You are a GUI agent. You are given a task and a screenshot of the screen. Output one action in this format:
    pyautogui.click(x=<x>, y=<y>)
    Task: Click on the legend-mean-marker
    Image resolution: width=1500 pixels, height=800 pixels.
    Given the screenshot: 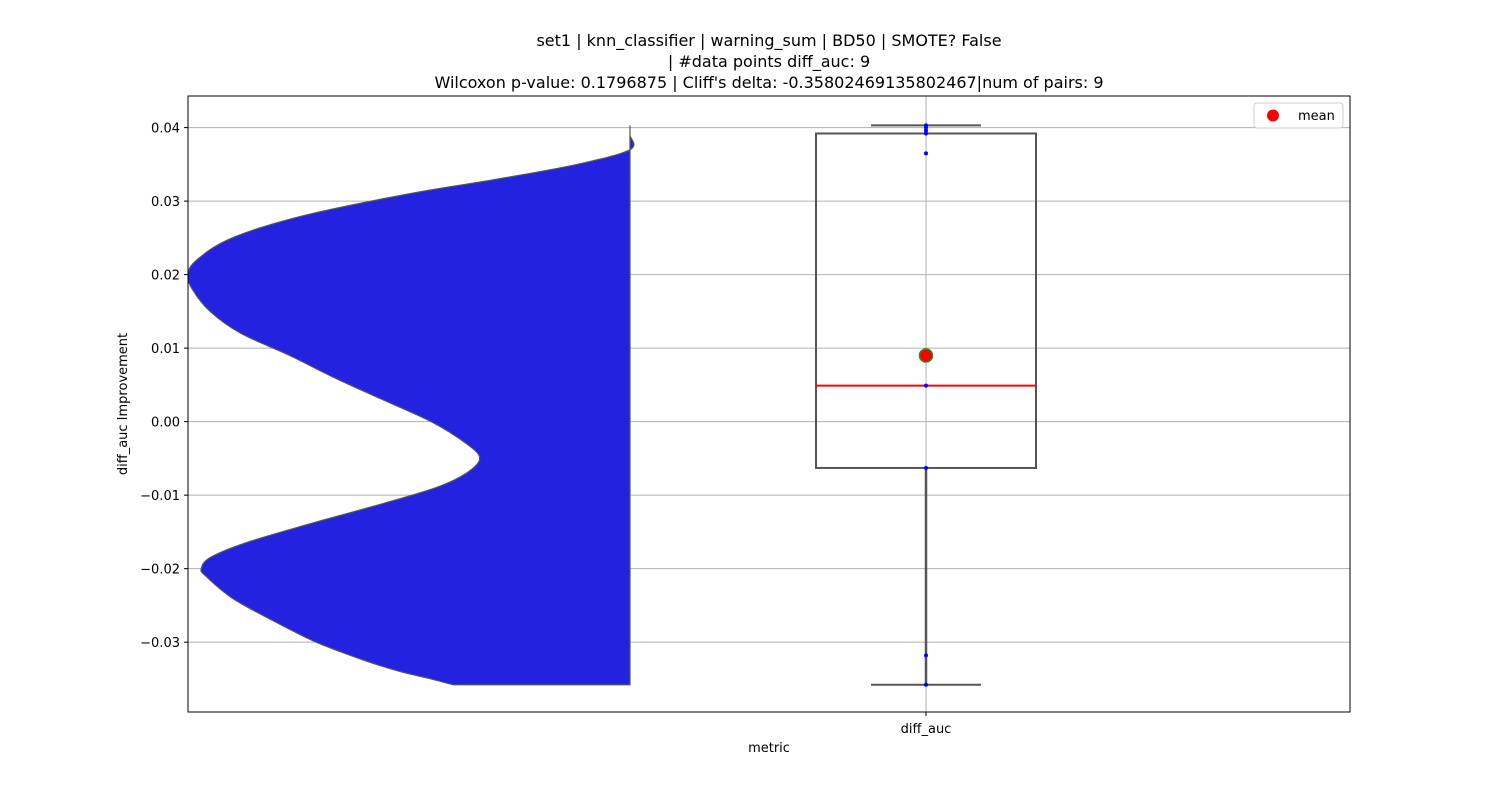 What is the action you would take?
    pyautogui.click(x=1273, y=115)
    